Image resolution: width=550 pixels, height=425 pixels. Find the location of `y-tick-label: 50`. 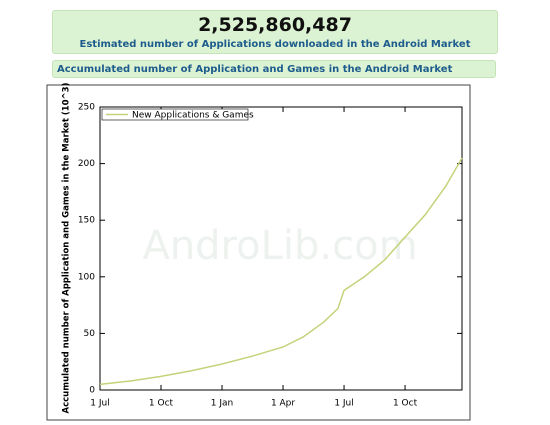

y-tick-label: 50 is located at coordinates (90, 334).